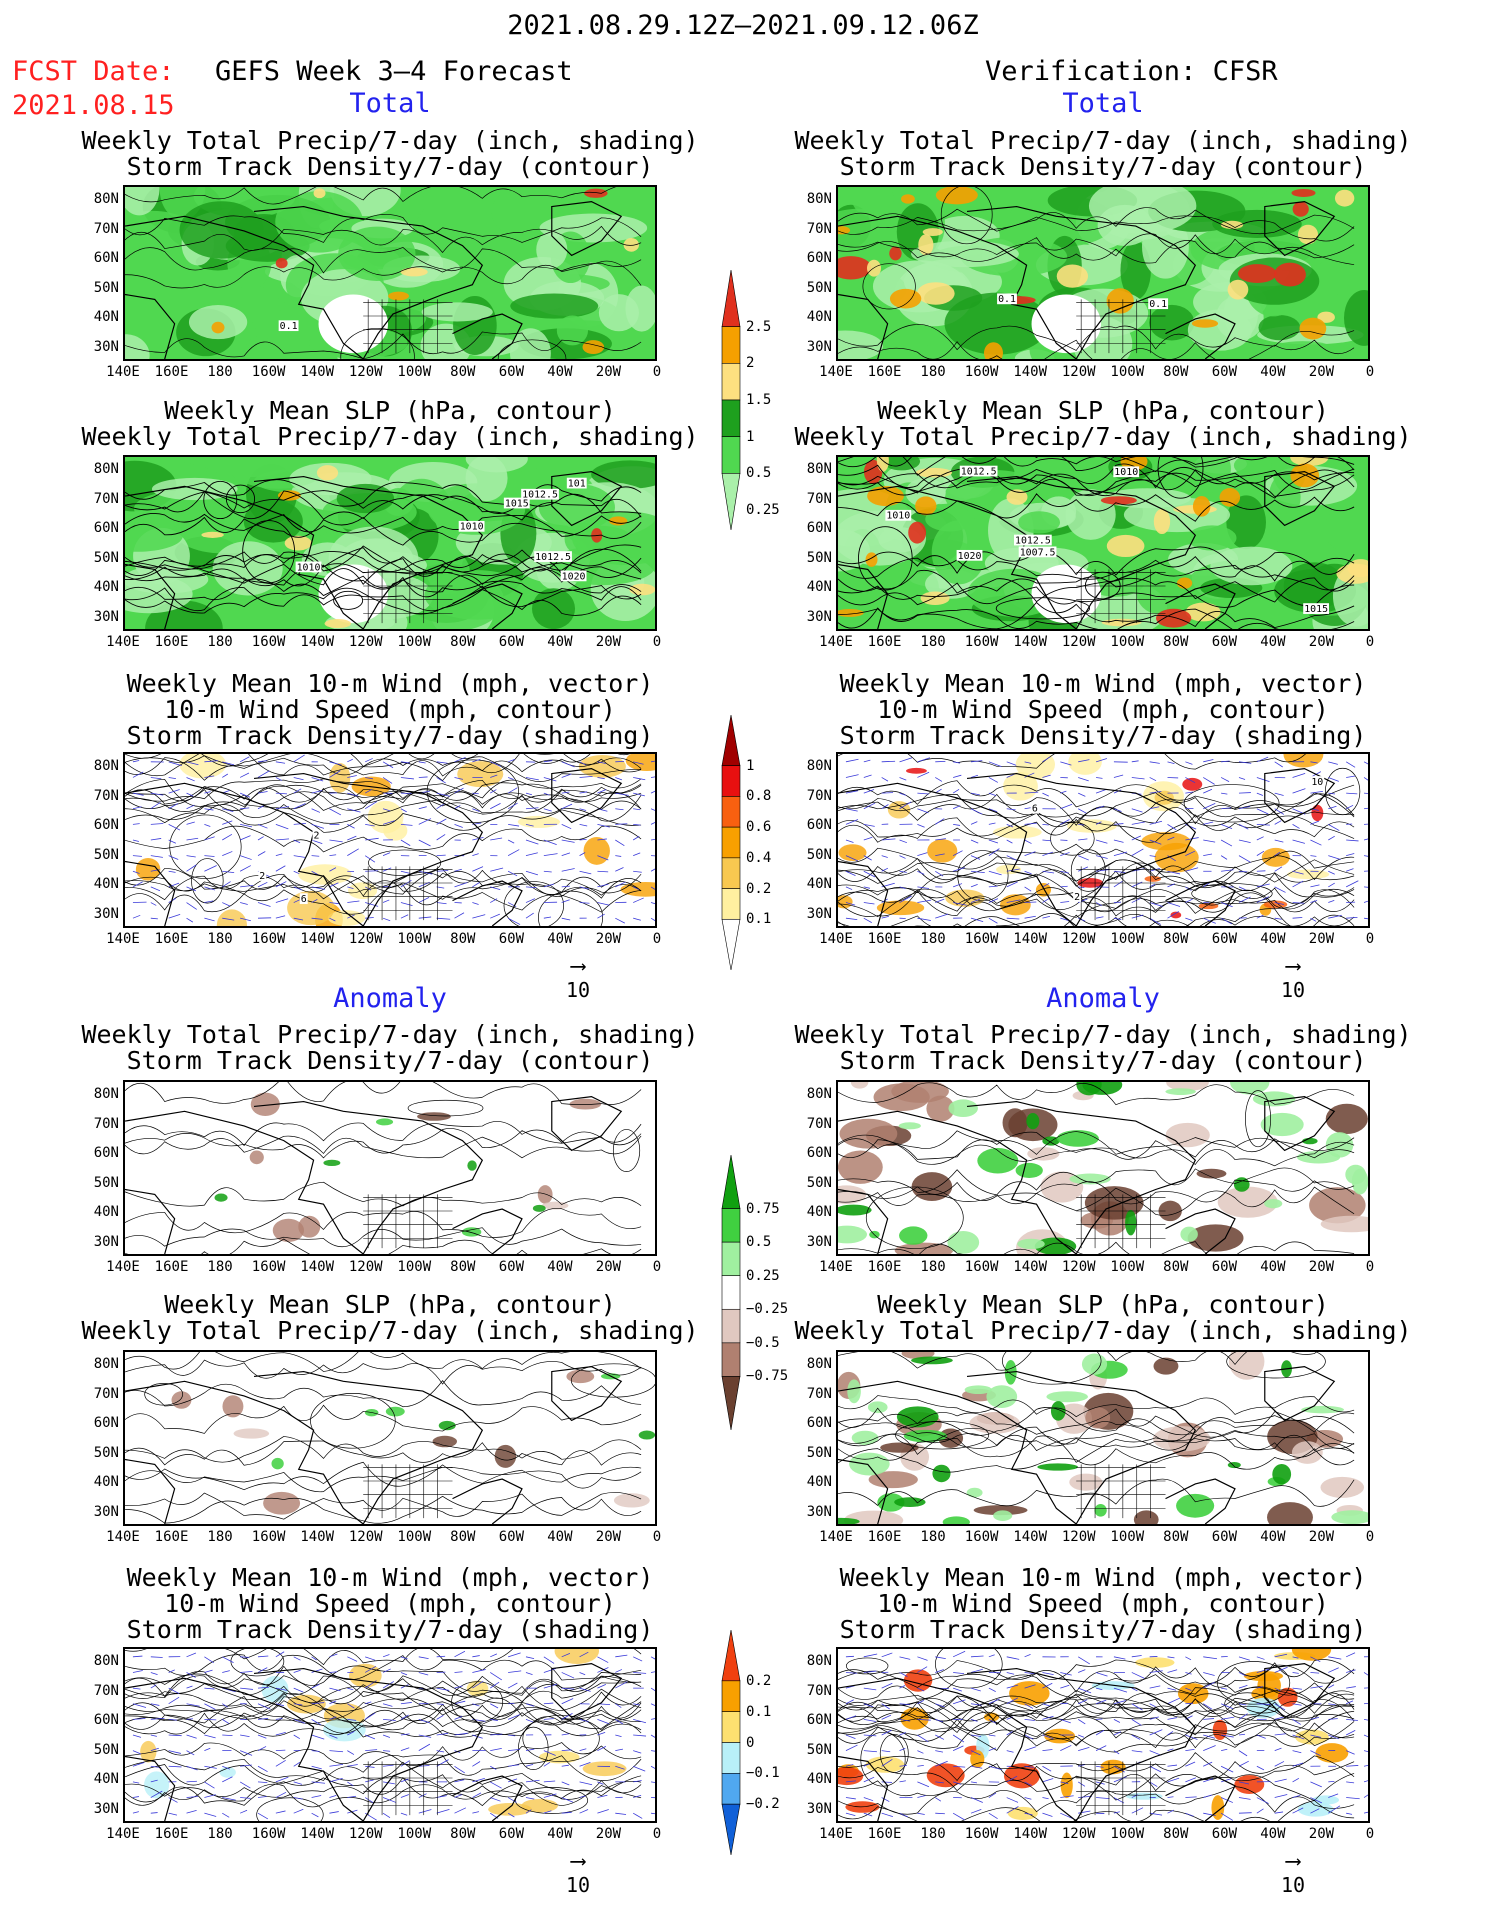 This screenshot has width=1487, height=1925. I want to click on panel-title-line: Storm Track Density/7-day (shading), so click(1103, 735).